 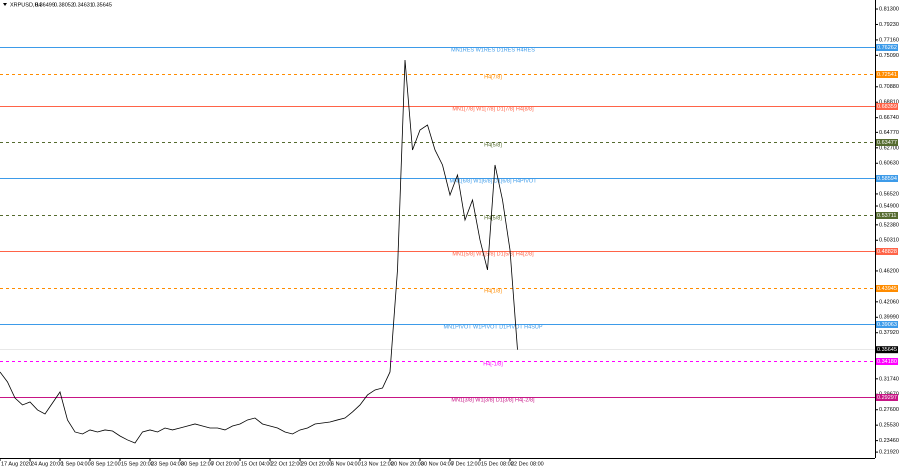 What do you see at coordinates (493, 109) in the screenshot?
I see `level-label: MN1[7/8] W1[7/8] D1[7/8] H4[8/8]` at bounding box center [493, 109].